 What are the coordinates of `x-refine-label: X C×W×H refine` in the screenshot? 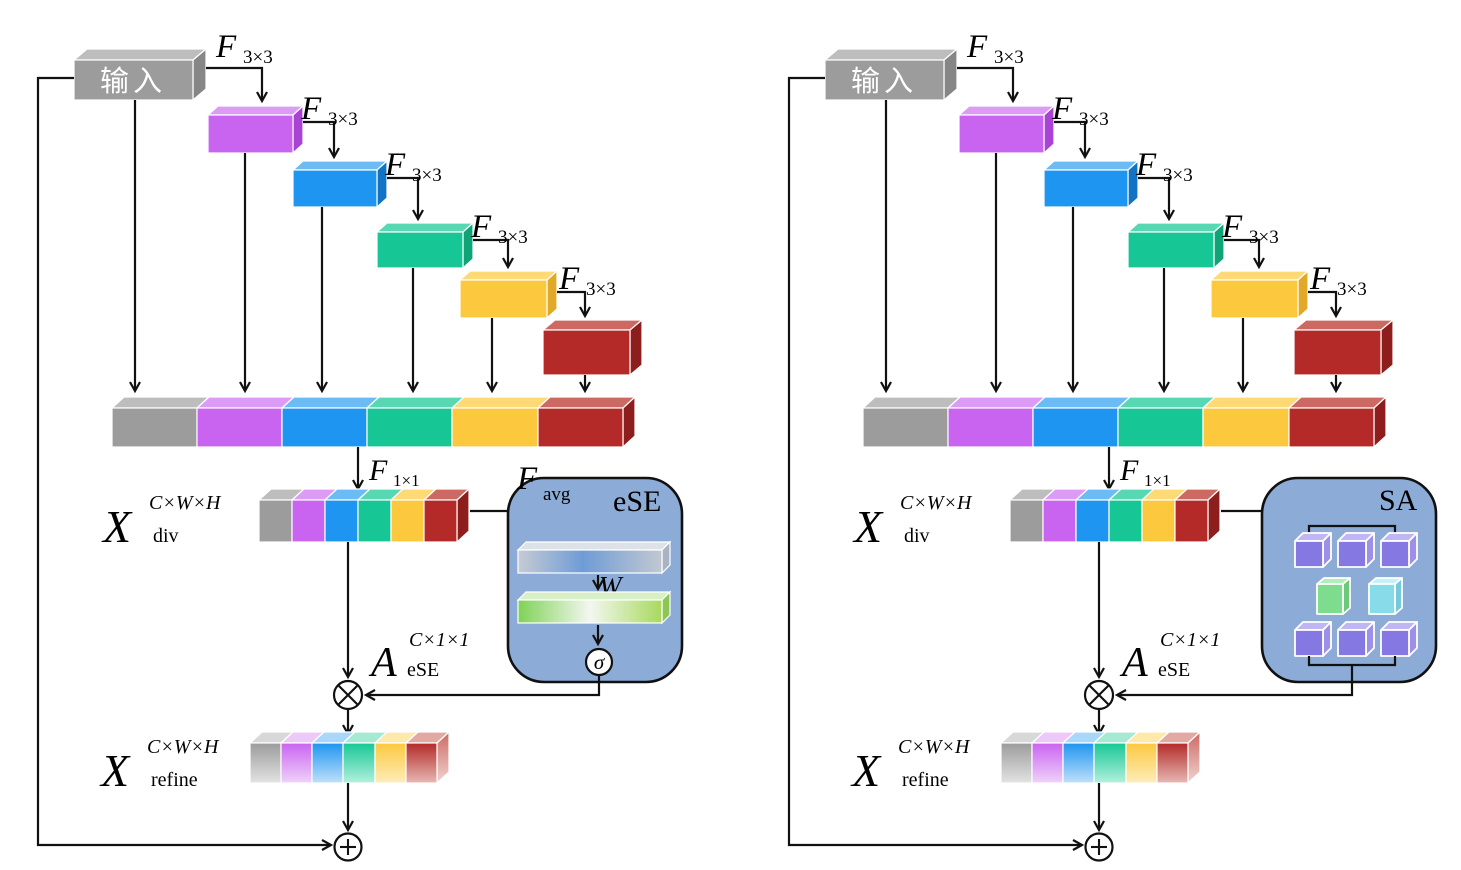 It's located at (159, 766).